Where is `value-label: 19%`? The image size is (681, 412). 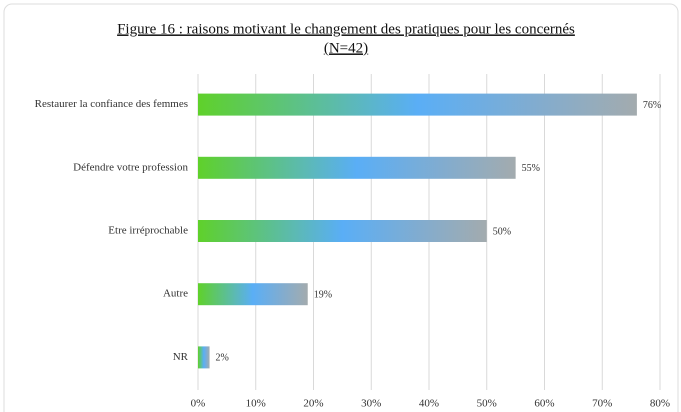 value-label: 19% is located at coordinates (323, 294).